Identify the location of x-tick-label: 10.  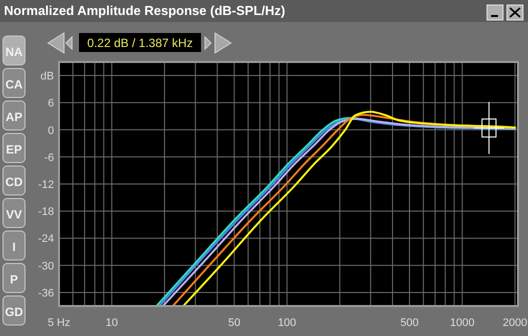
(112, 323).